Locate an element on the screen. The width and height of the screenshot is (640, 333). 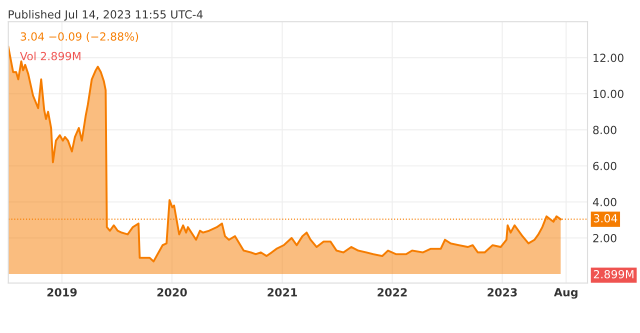
text: 2.899M is located at coordinates (614, 274).